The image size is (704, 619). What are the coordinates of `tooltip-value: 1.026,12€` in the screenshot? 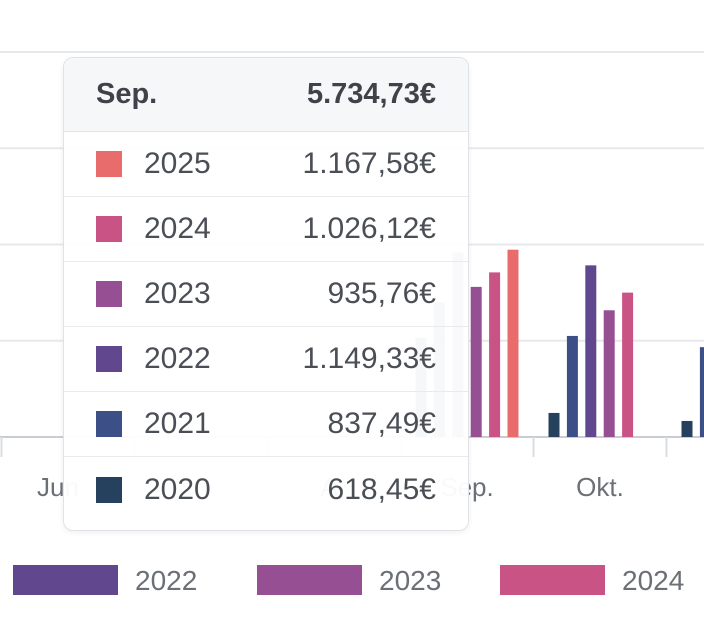 It's located at (369, 228).